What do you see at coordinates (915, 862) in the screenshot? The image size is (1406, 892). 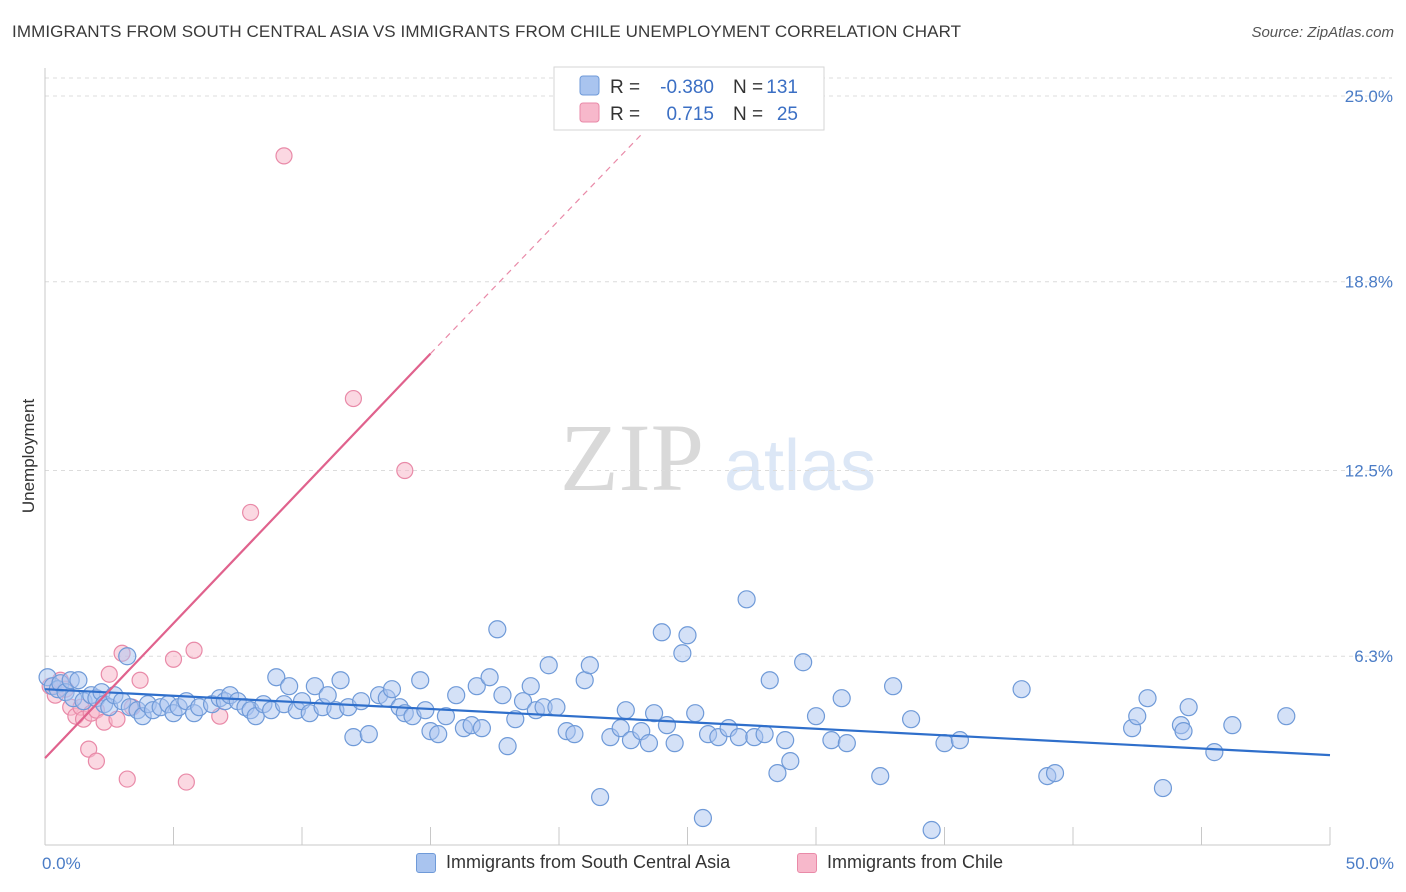 I see `legend-label-chile: Immigrants from Chile` at bounding box center [915, 862].